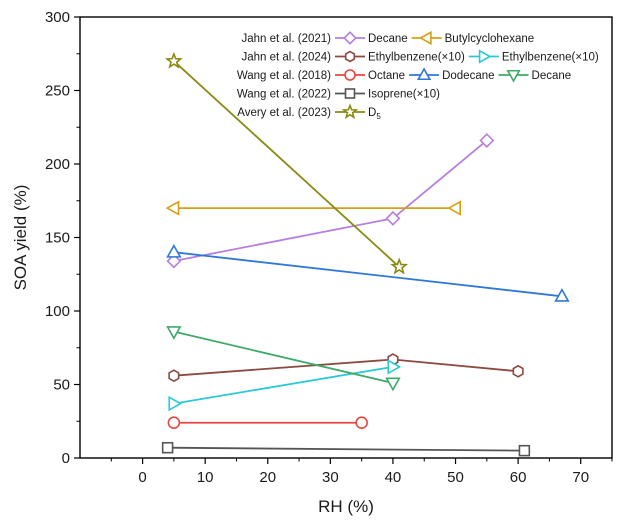  Describe the element at coordinates (284, 76) in the screenshot. I see `legend-group-label: Wang et al. (2018)` at that location.